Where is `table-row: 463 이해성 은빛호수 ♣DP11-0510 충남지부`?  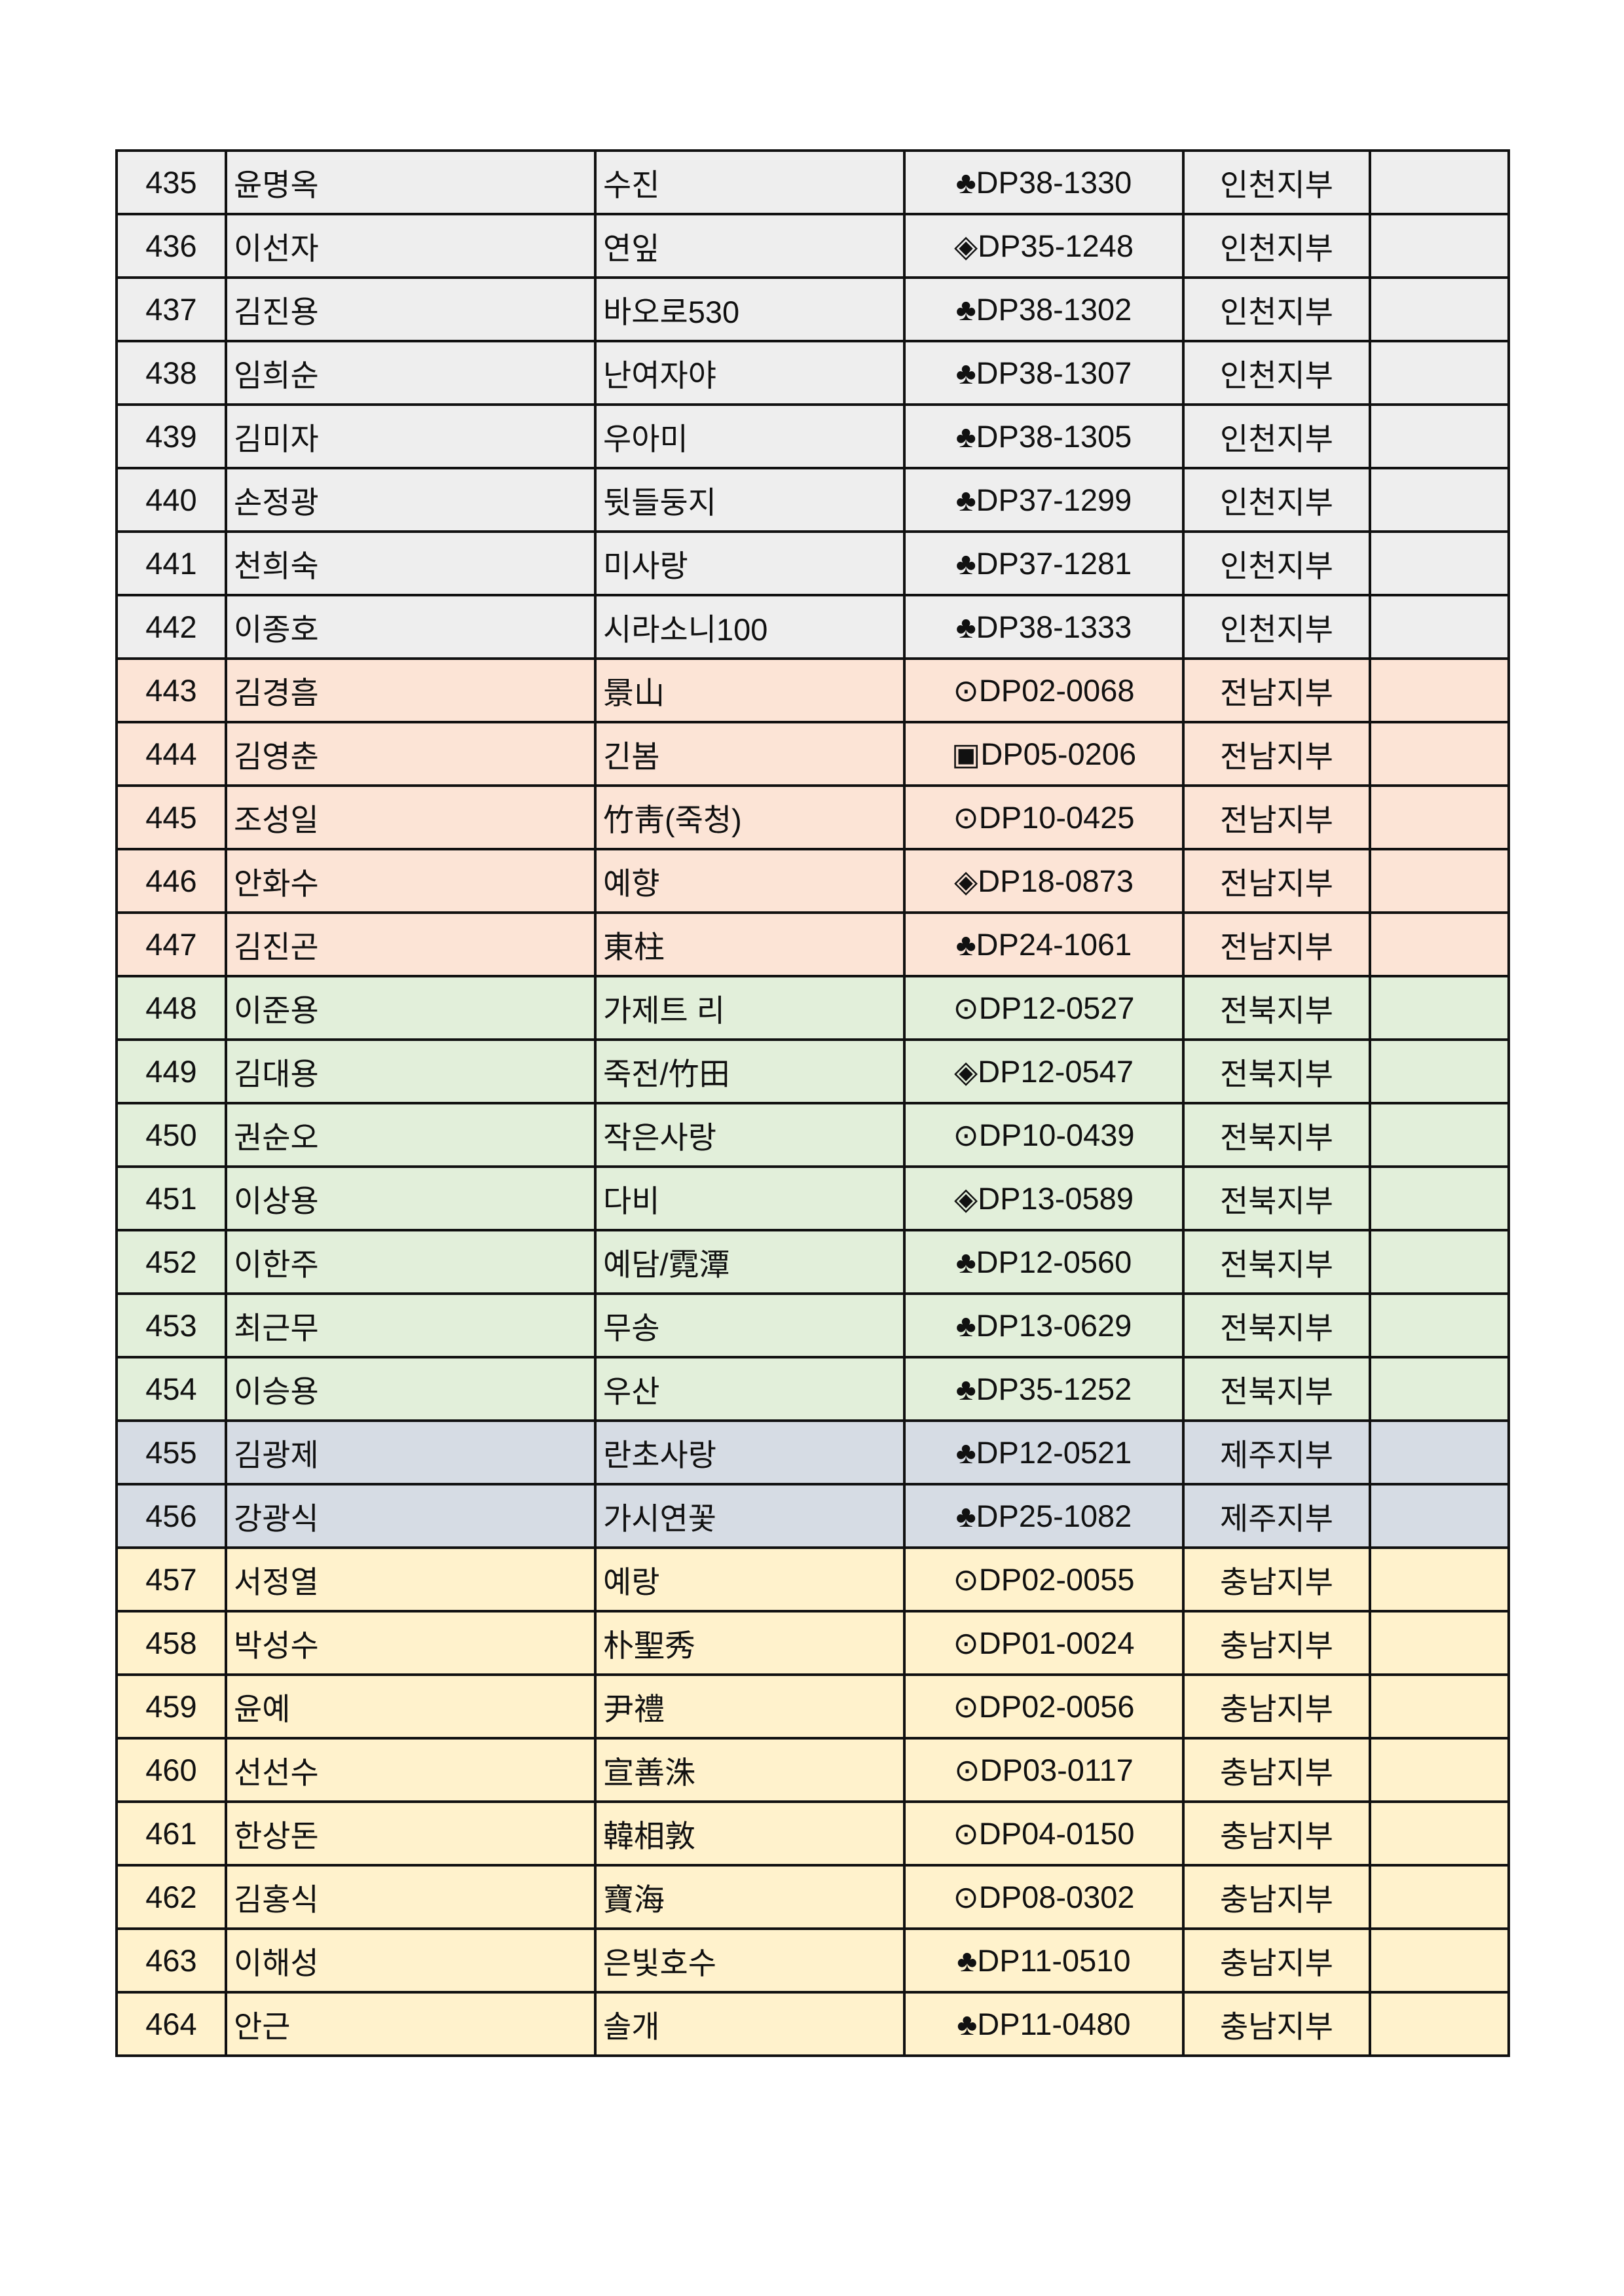
table-row: 463 이해성 은빛호수 ♣DP11-0510 충남지부 is located at coordinates (812, 1960).